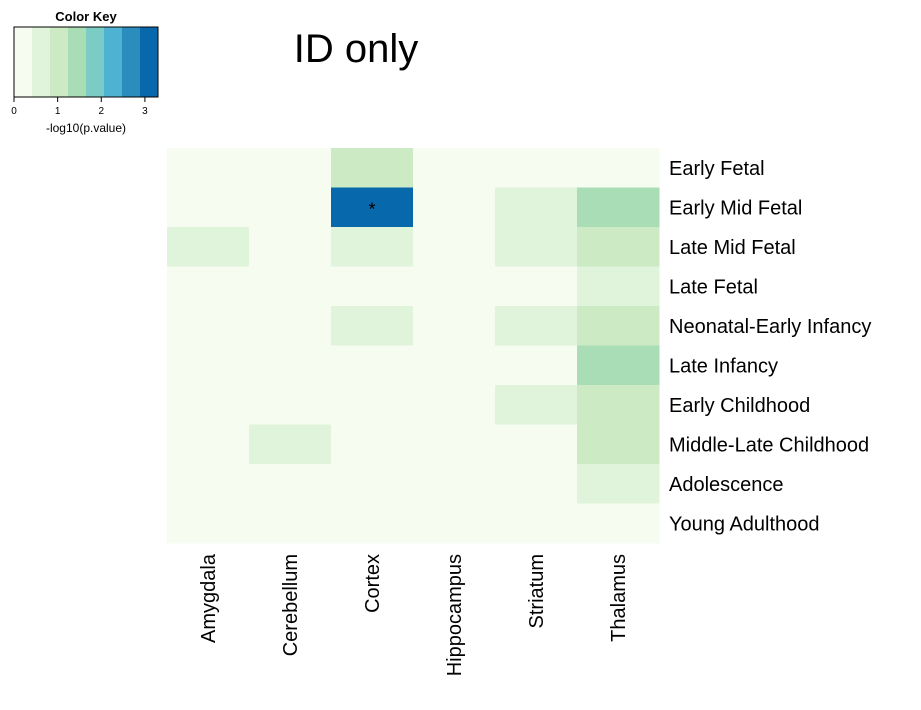 This screenshot has height=710, width=921. I want to click on heatmap-cell-late-fetal-hippocampus, so click(454, 286).